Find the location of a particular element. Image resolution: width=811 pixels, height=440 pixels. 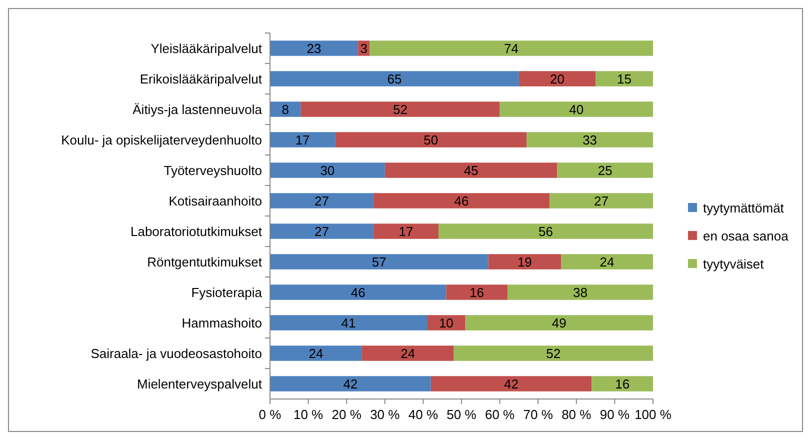

data-label: 33 is located at coordinates (590, 140).